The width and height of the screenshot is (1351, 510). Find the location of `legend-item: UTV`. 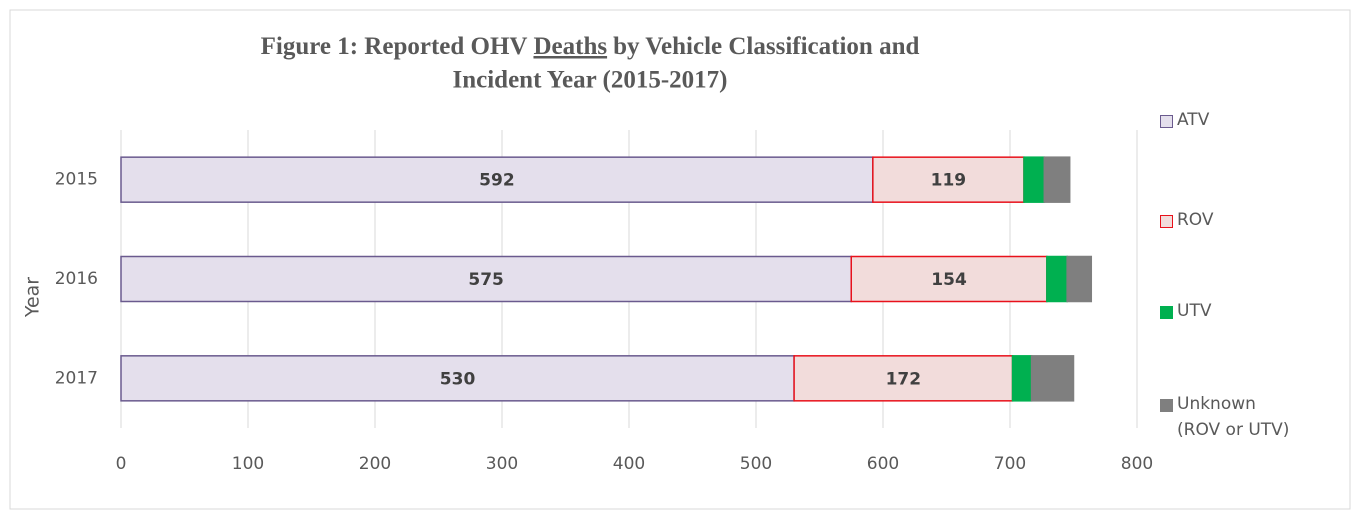

legend-item: UTV is located at coordinates (1227, 312).